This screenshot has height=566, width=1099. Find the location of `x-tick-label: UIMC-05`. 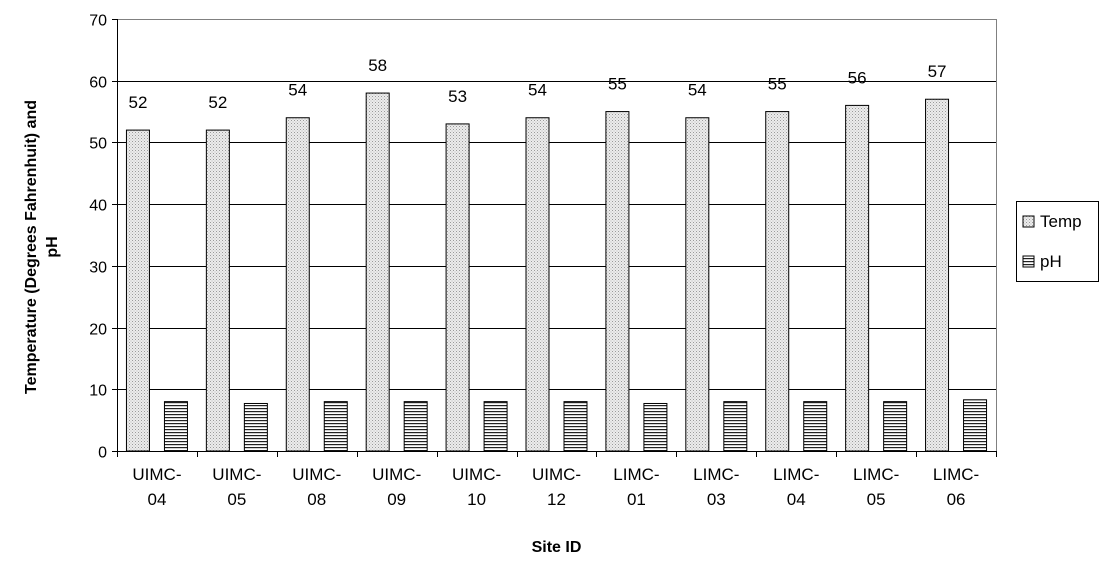

x-tick-label: UIMC-05 is located at coordinates (236, 487).